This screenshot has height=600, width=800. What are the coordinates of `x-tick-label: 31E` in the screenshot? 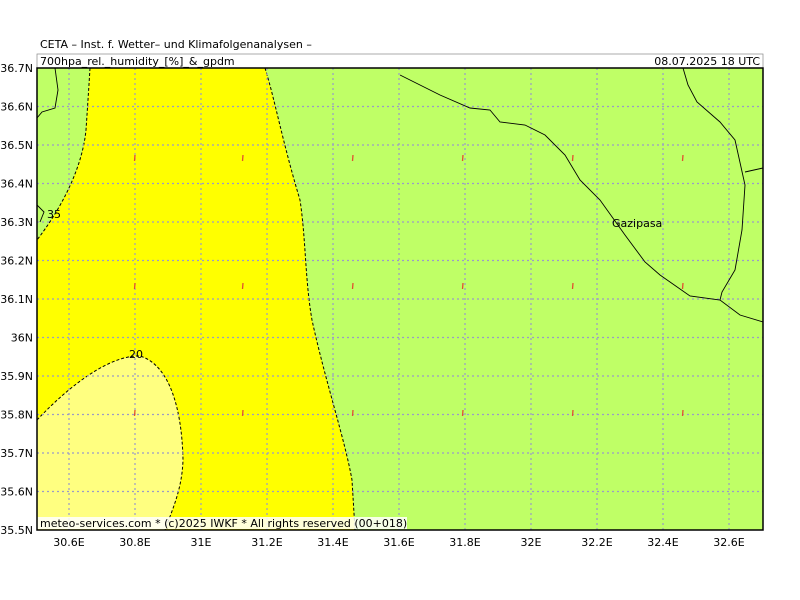 It's located at (201, 542).